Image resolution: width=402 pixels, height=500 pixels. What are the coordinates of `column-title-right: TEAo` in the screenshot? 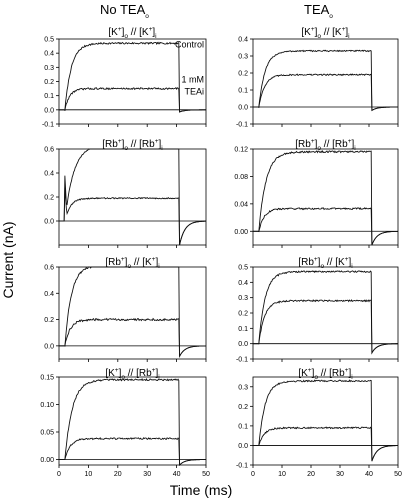 It's located at (318, 11).